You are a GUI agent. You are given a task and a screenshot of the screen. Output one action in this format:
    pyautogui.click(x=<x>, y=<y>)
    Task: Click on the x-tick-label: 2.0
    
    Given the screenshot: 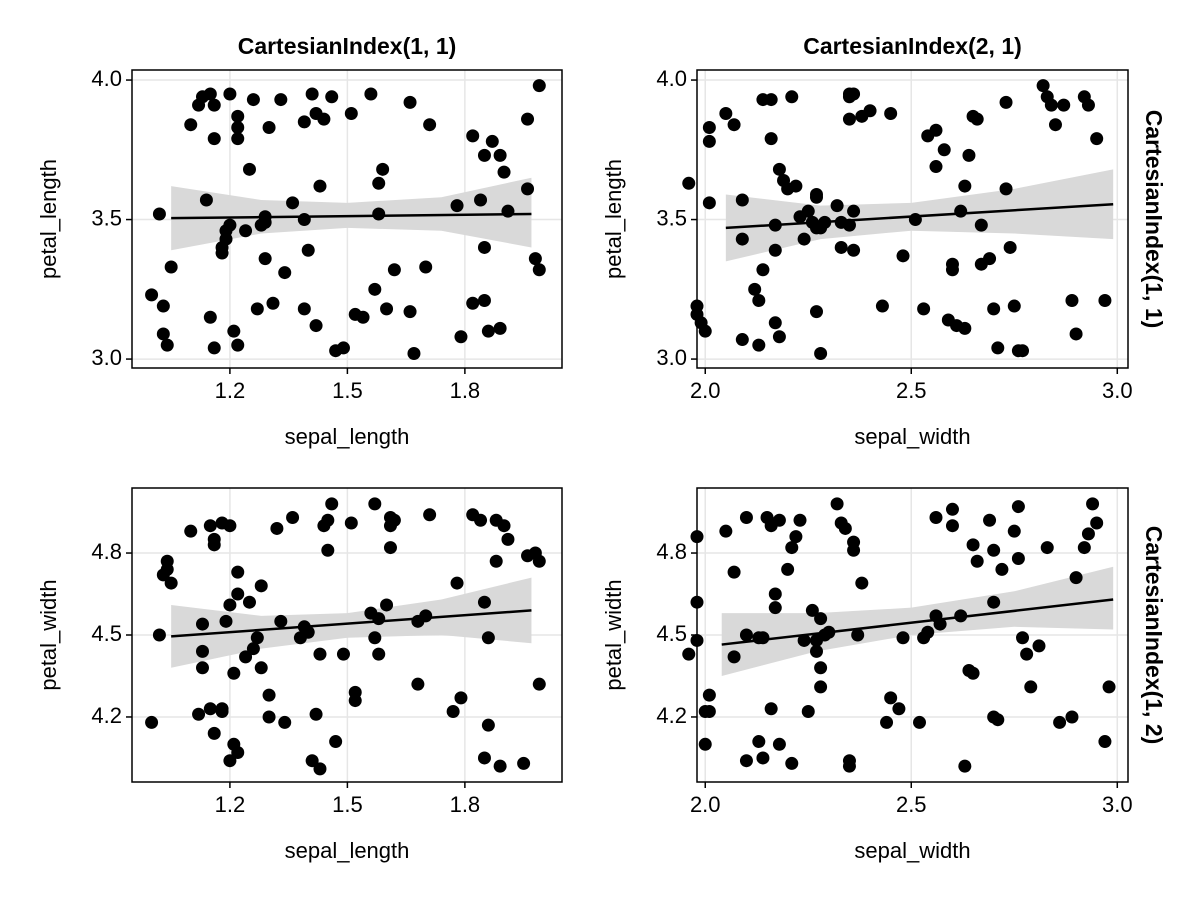 What is the action you would take?
    pyautogui.click(x=705, y=390)
    